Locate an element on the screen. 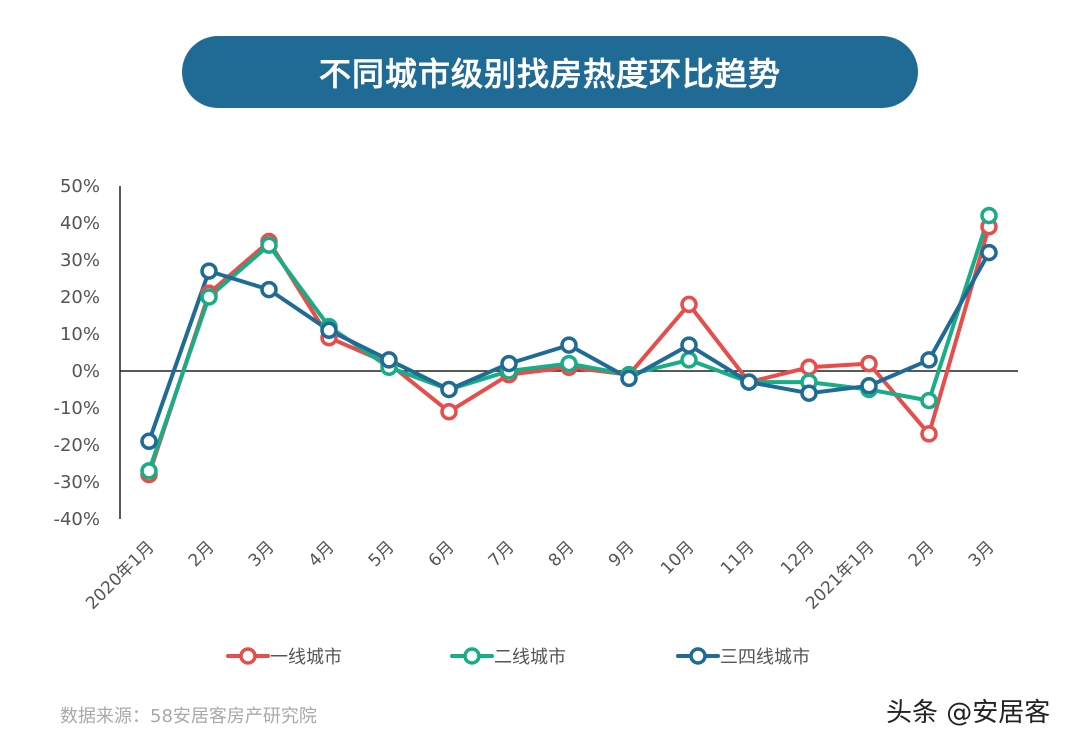 This screenshot has height=745, width=1080. y-tick-label: 40% is located at coordinates (80, 223).